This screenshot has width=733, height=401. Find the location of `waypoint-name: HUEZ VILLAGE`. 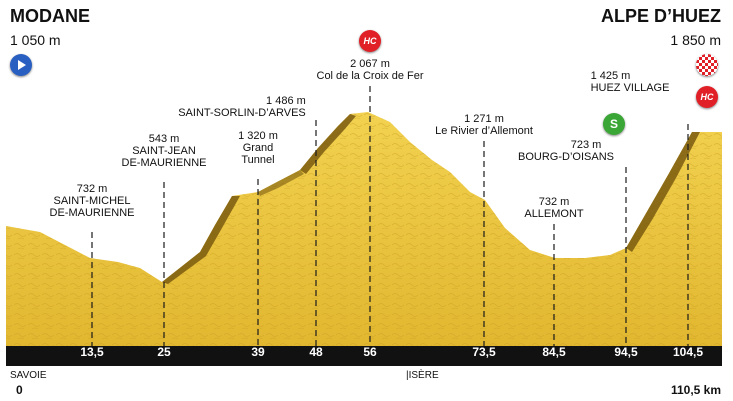

waypoint-name: HUEZ VILLAGE is located at coordinates (630, 88).